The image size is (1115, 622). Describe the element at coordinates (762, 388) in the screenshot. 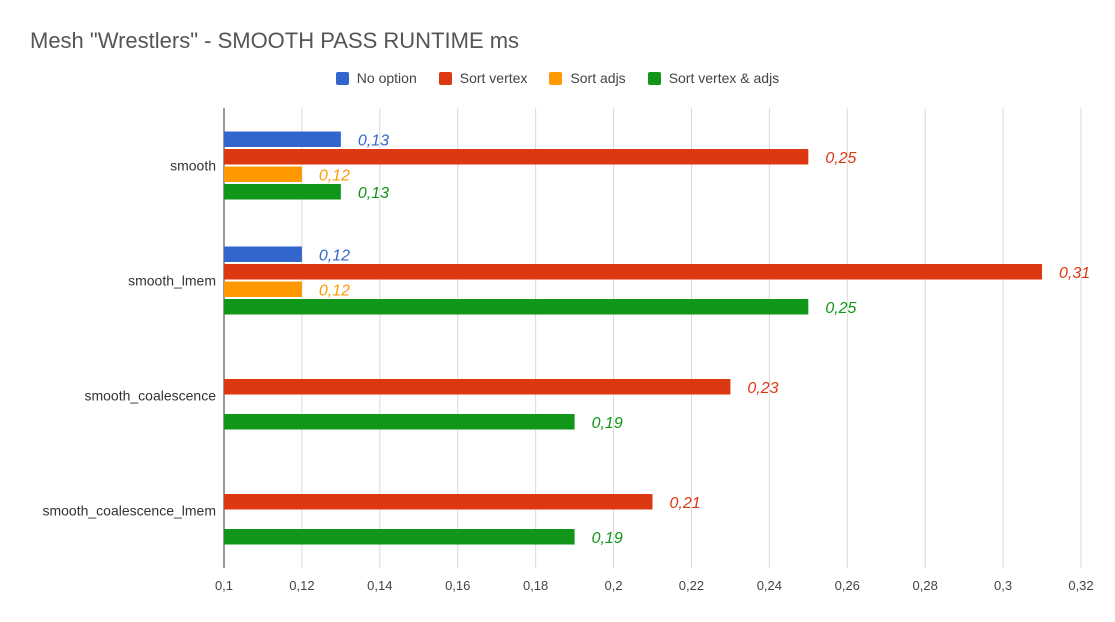

I see `data-label: 0,23` at that location.